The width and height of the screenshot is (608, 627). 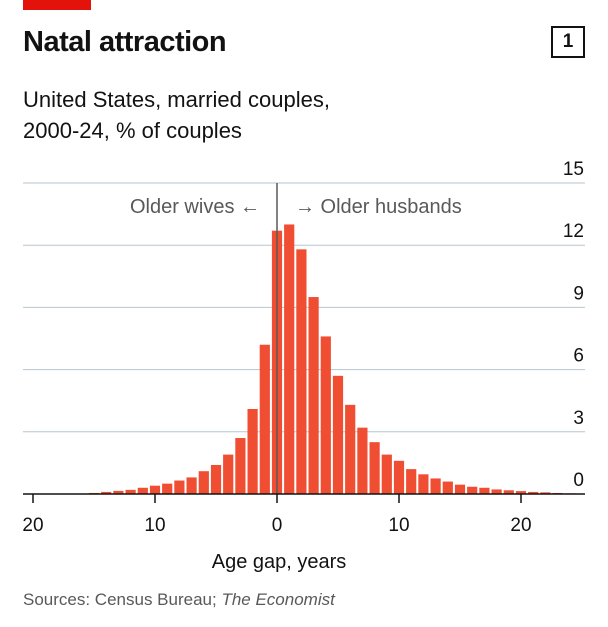 I want to click on y-tick-label: 12, so click(x=573, y=231).